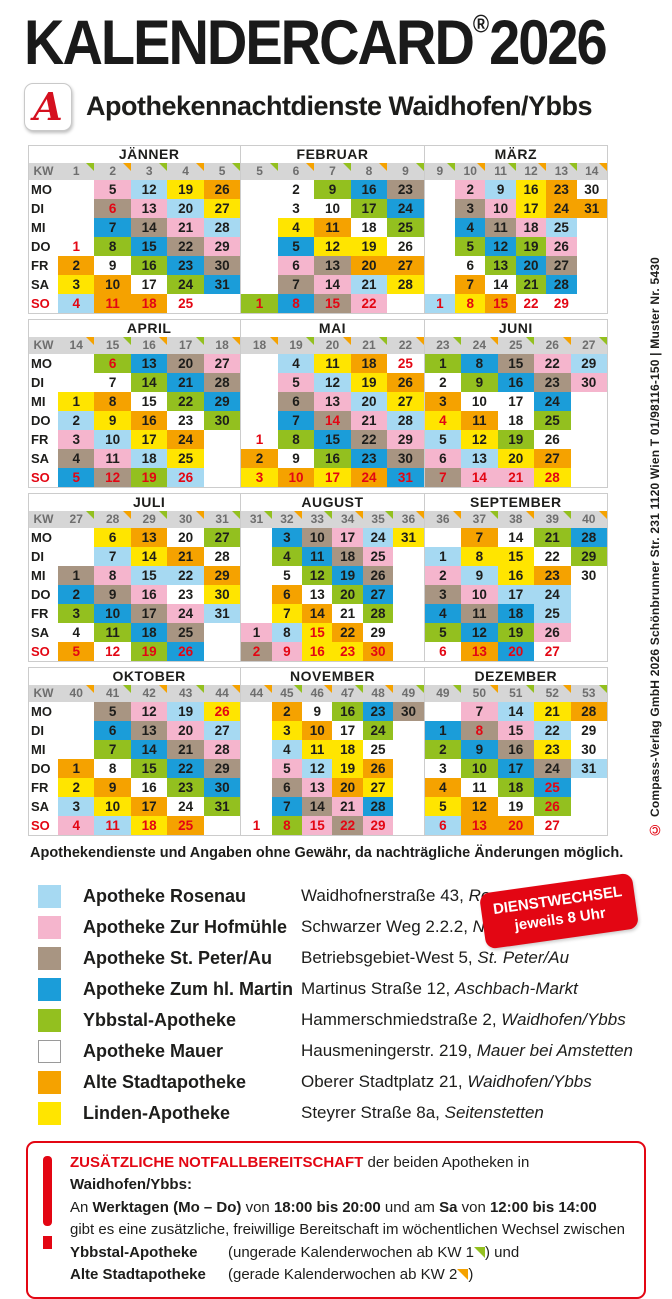  Describe the element at coordinates (332, 153) in the screenshot. I see `month-title: FEBRUAR` at that location.